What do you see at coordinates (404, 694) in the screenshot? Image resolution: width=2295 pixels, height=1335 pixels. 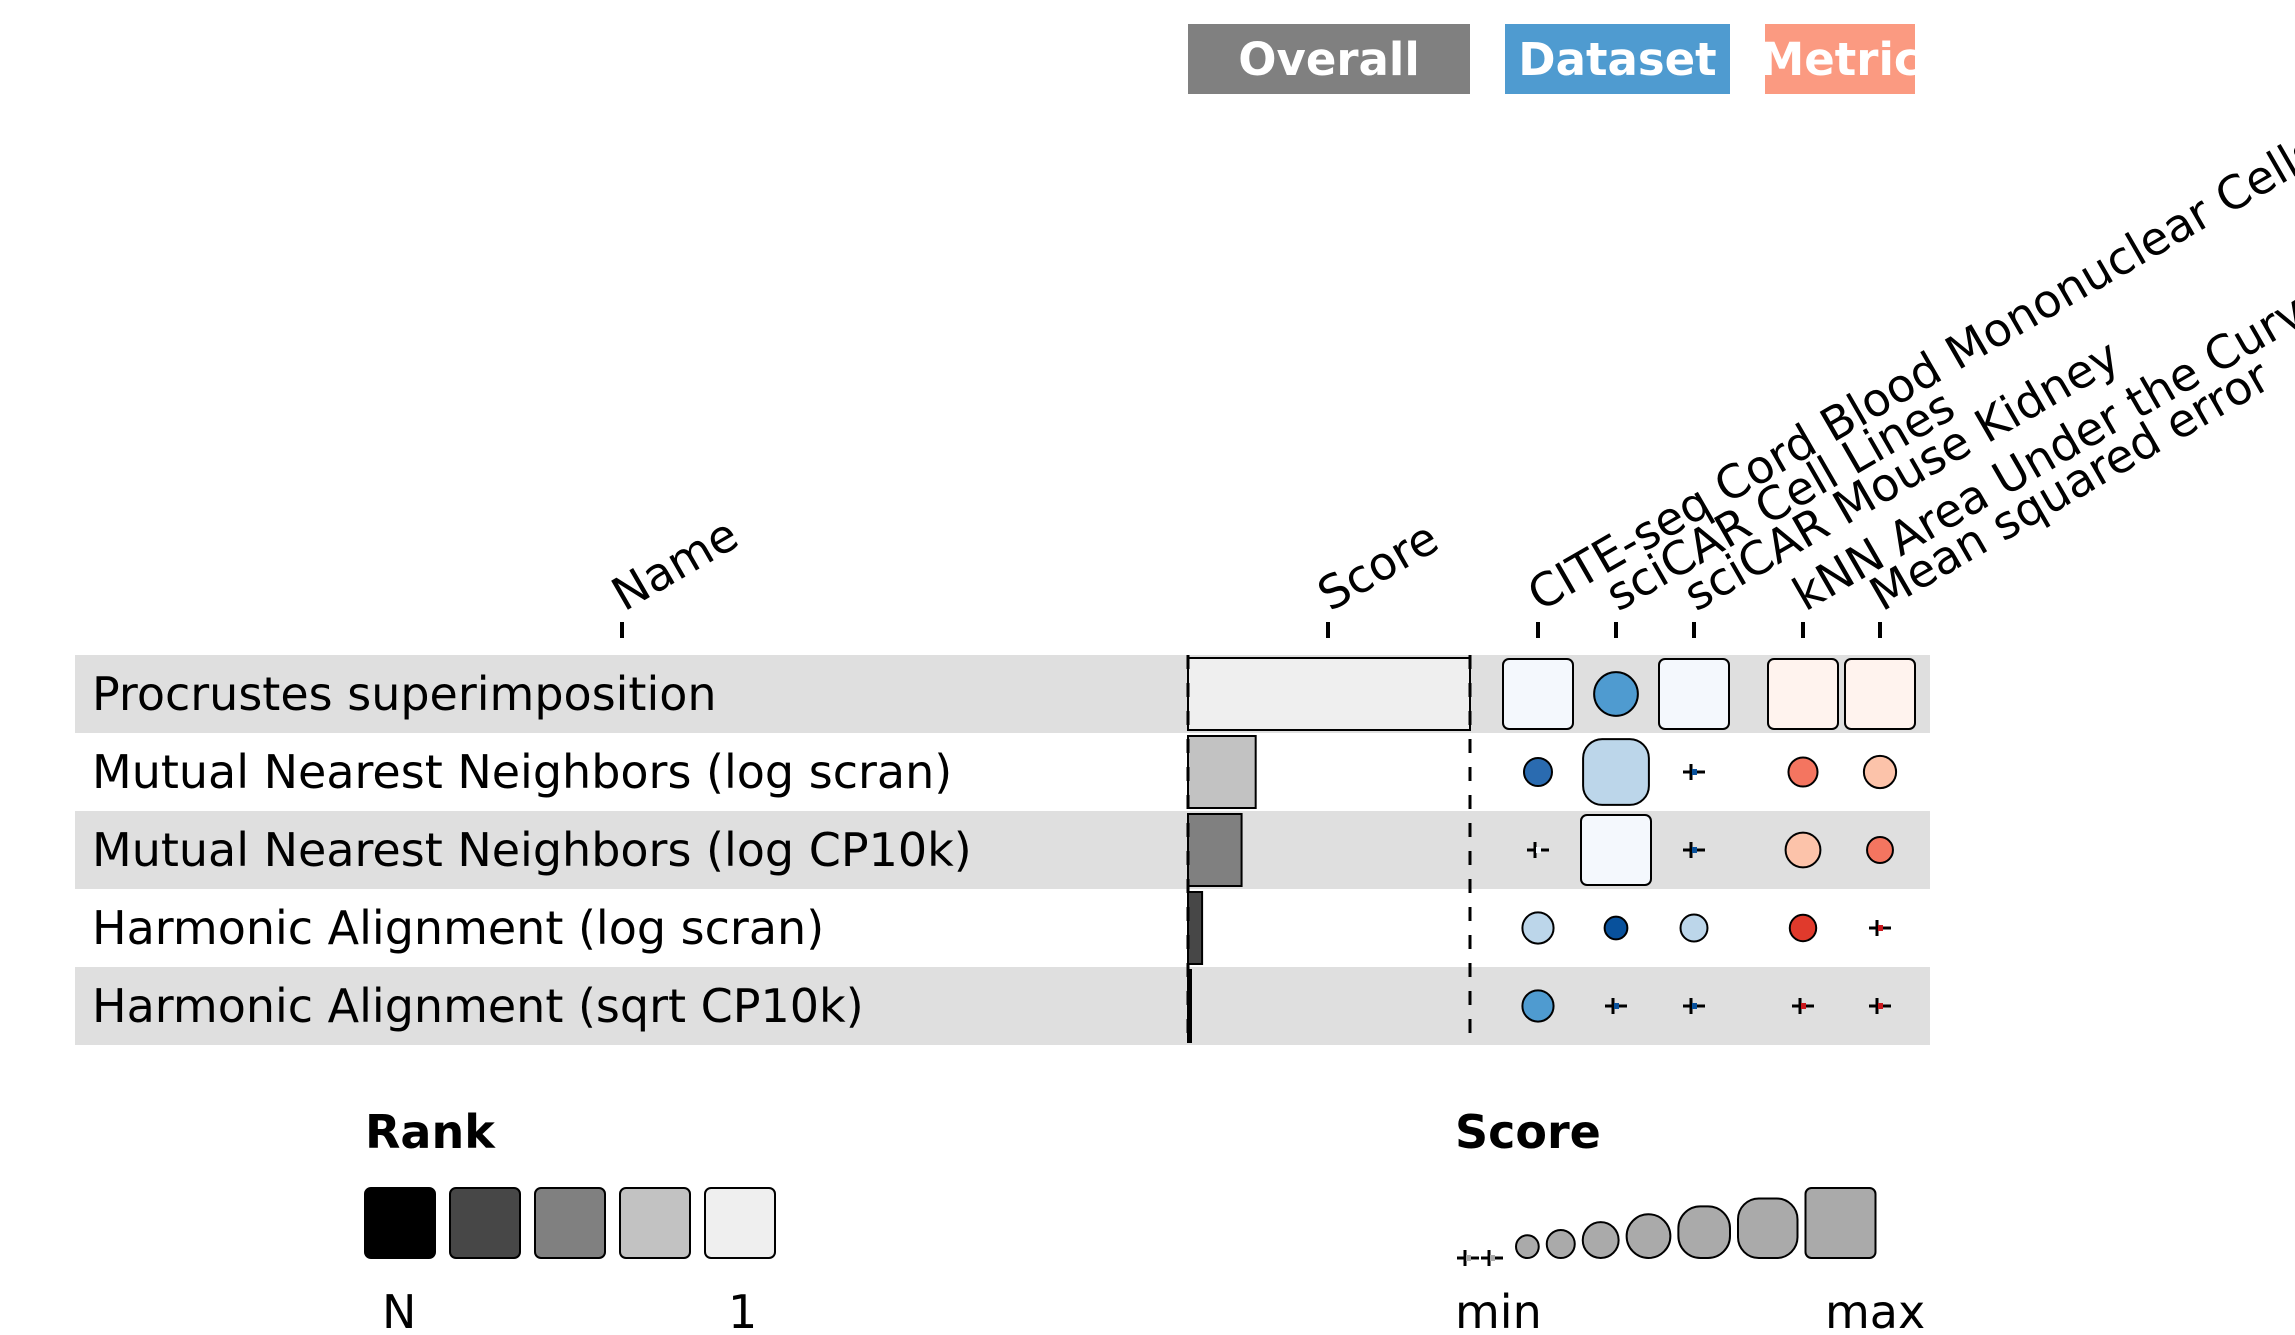 I see `row-label: Procrustes superimposition` at bounding box center [404, 694].